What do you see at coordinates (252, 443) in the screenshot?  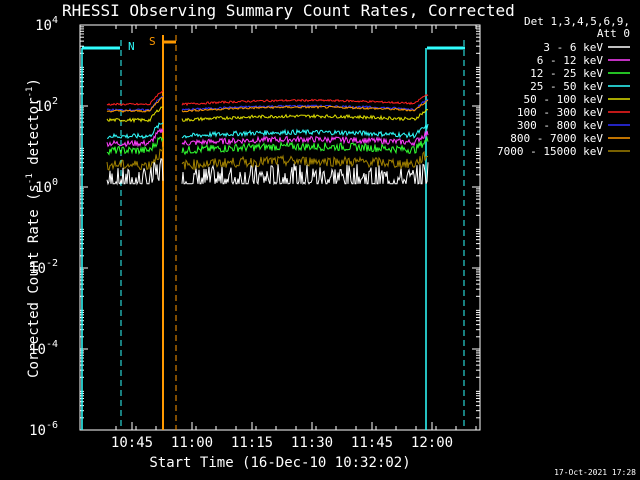 I see `x-tick-label: 11:15` at bounding box center [252, 443].